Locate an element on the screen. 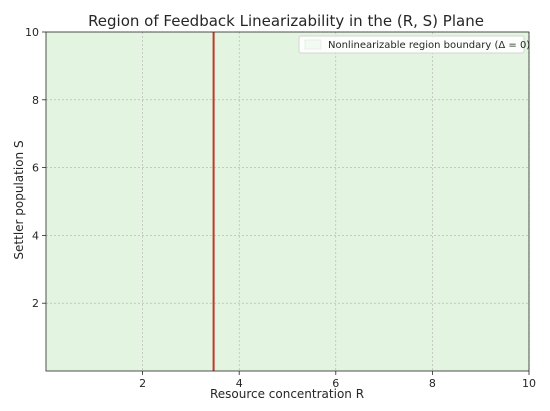 The image size is (550, 411). y-tick-label: 6 is located at coordinates (35, 168).